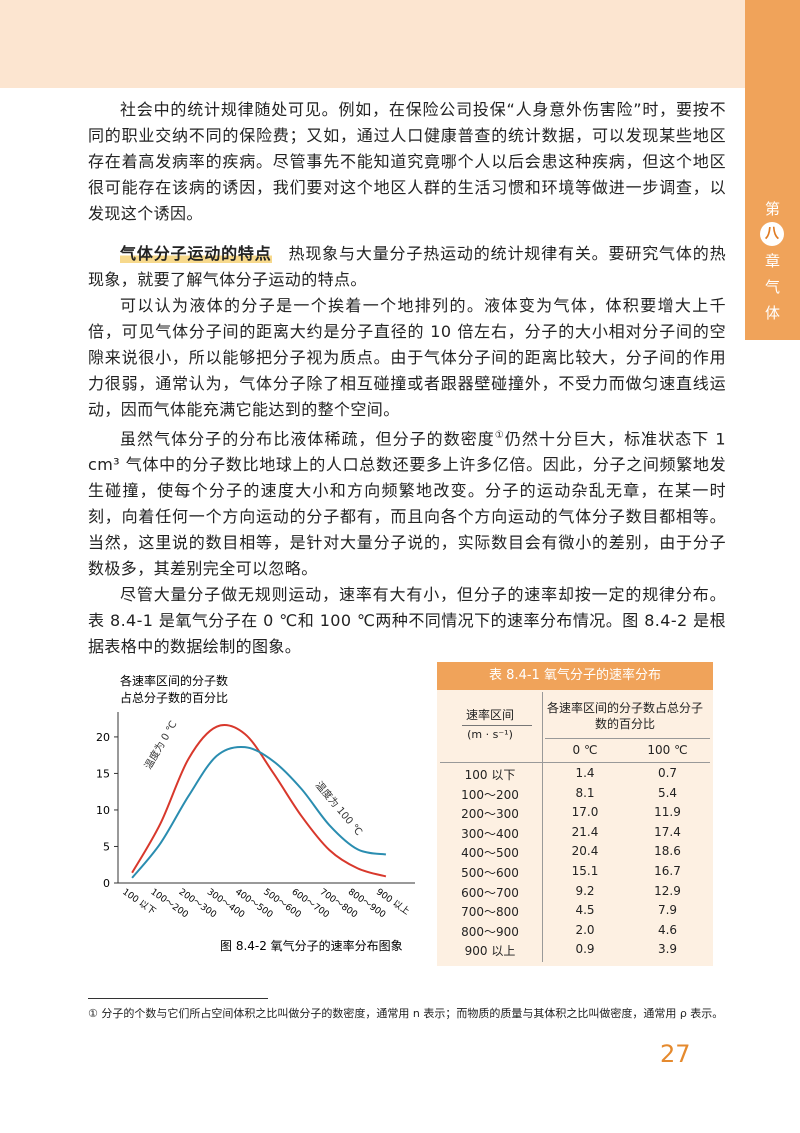  What do you see at coordinates (103, 773) in the screenshot?
I see `y-tick-label: 15` at bounding box center [103, 773].